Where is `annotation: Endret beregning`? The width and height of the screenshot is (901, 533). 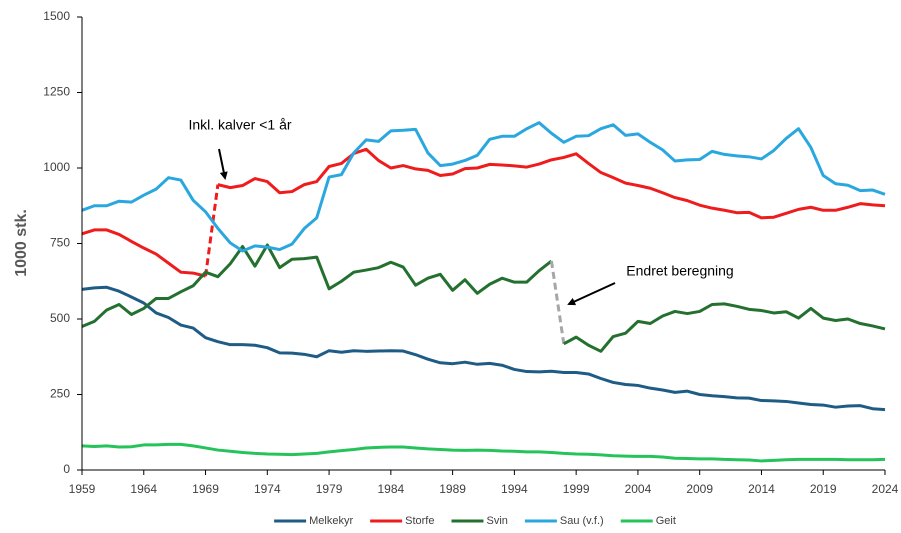 annotation: Endret beregning is located at coordinates (679, 271).